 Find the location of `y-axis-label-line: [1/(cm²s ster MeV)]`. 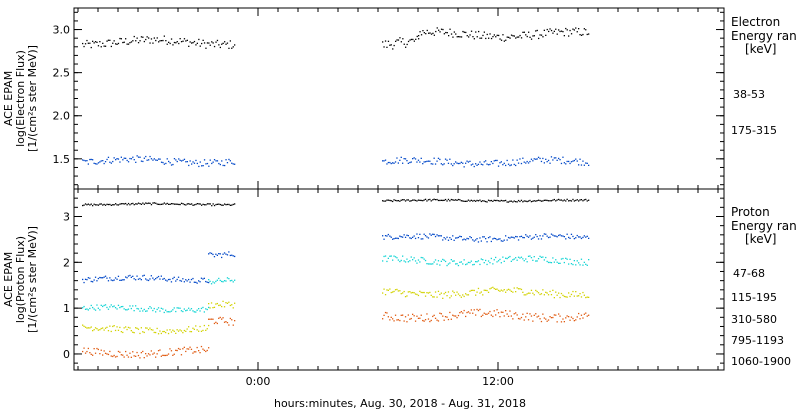

y-axis-label-line: [1/(cm²s ster MeV)] is located at coordinates (32, 98).